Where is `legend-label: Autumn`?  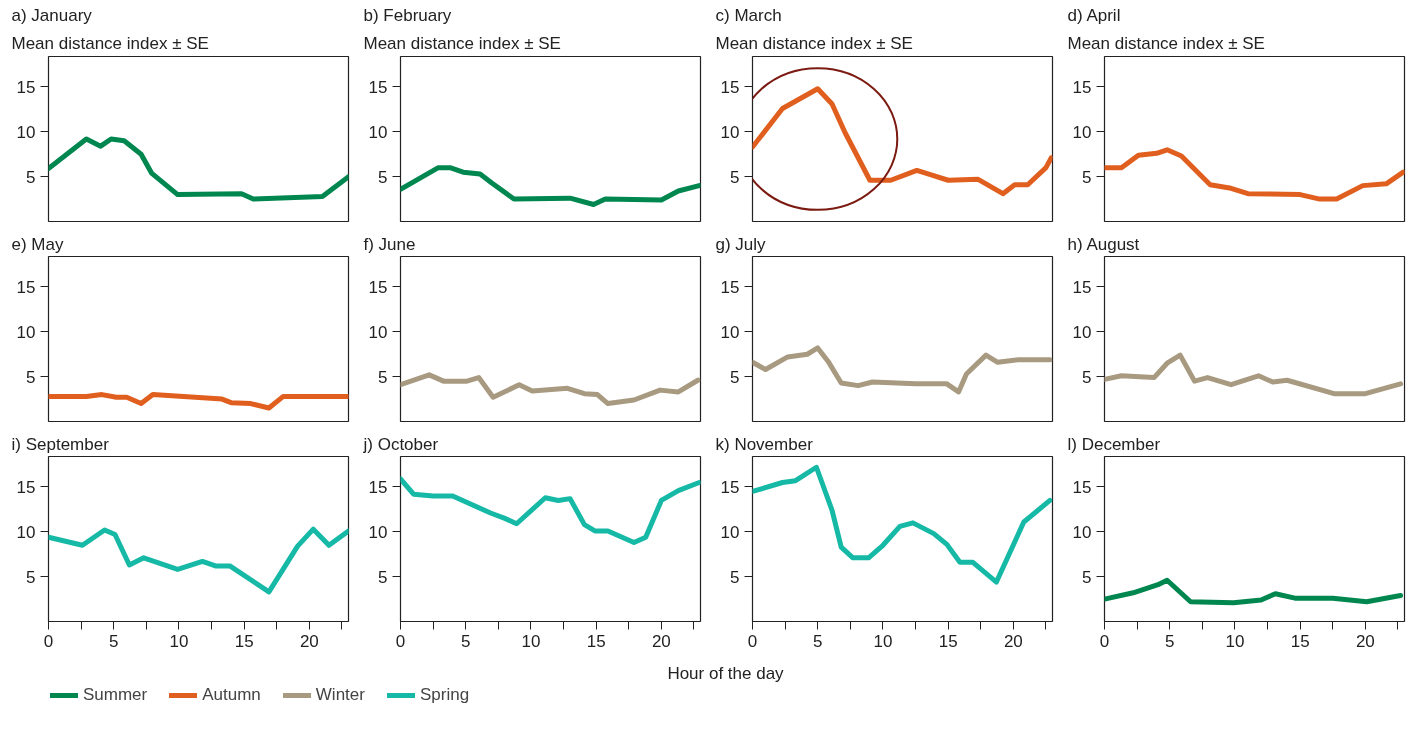
legend-label: Autumn is located at coordinates (231, 695).